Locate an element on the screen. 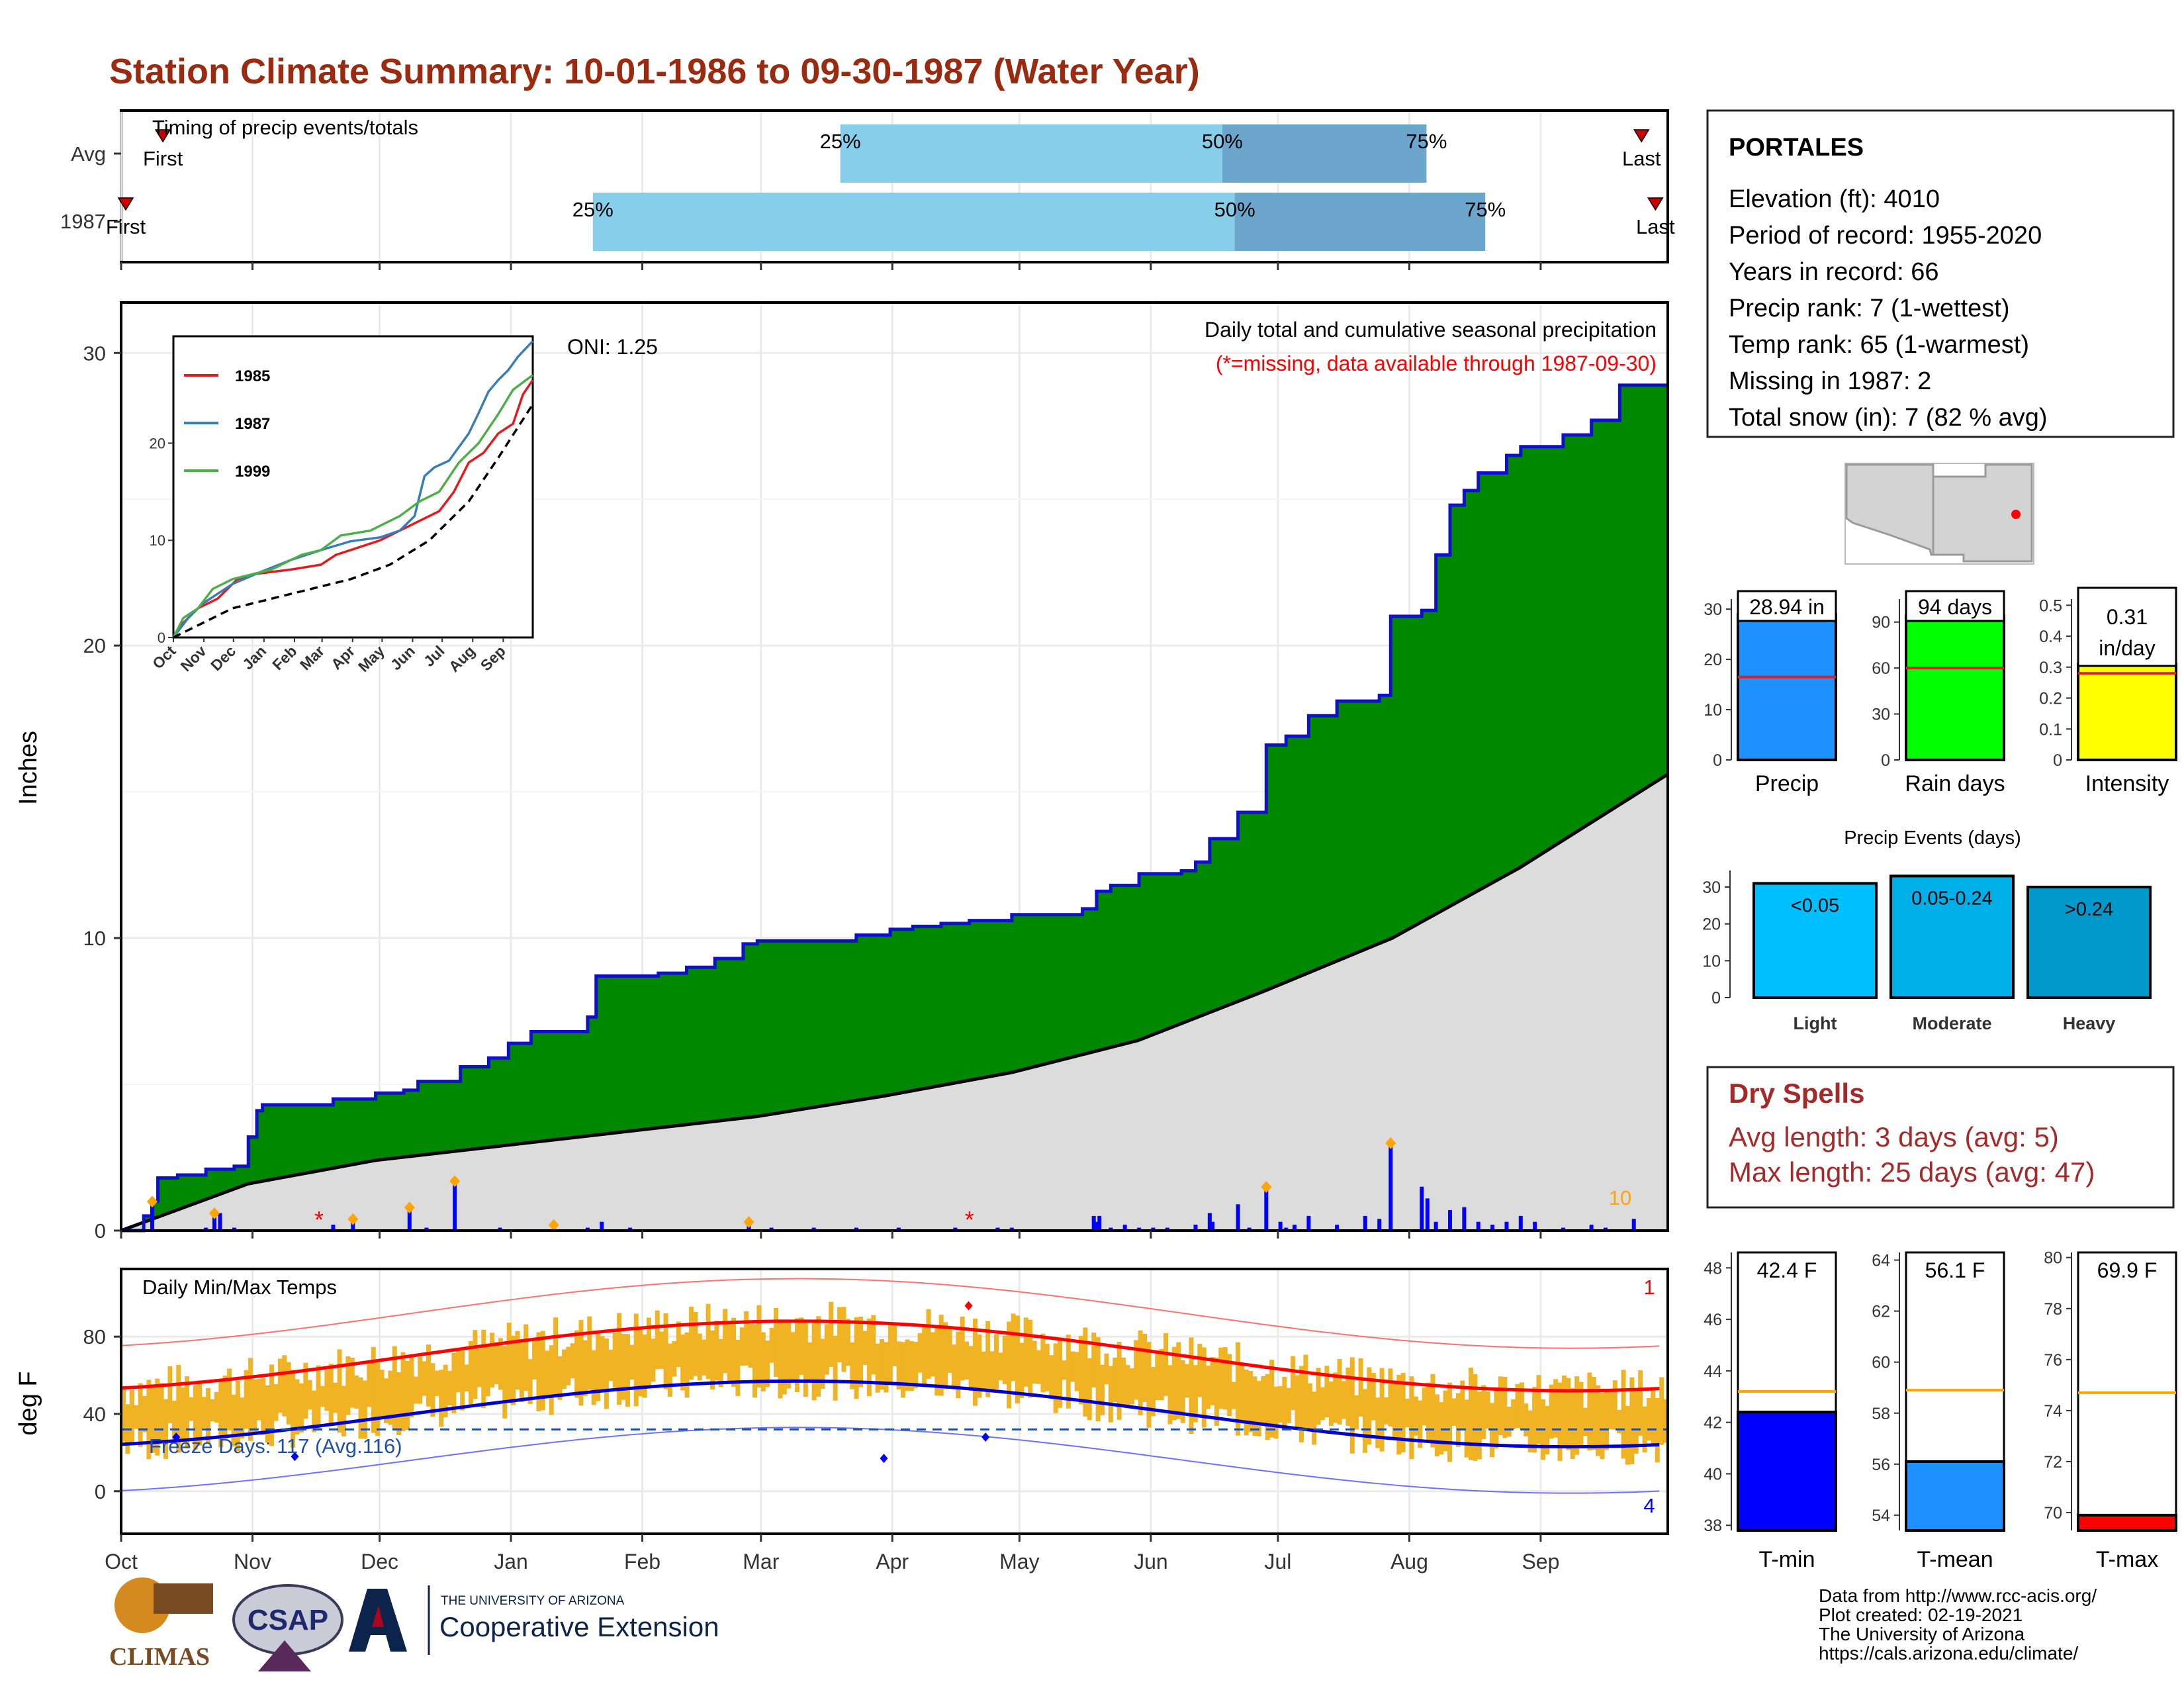  dry-spells-frame is located at coordinates (1940, 1137).